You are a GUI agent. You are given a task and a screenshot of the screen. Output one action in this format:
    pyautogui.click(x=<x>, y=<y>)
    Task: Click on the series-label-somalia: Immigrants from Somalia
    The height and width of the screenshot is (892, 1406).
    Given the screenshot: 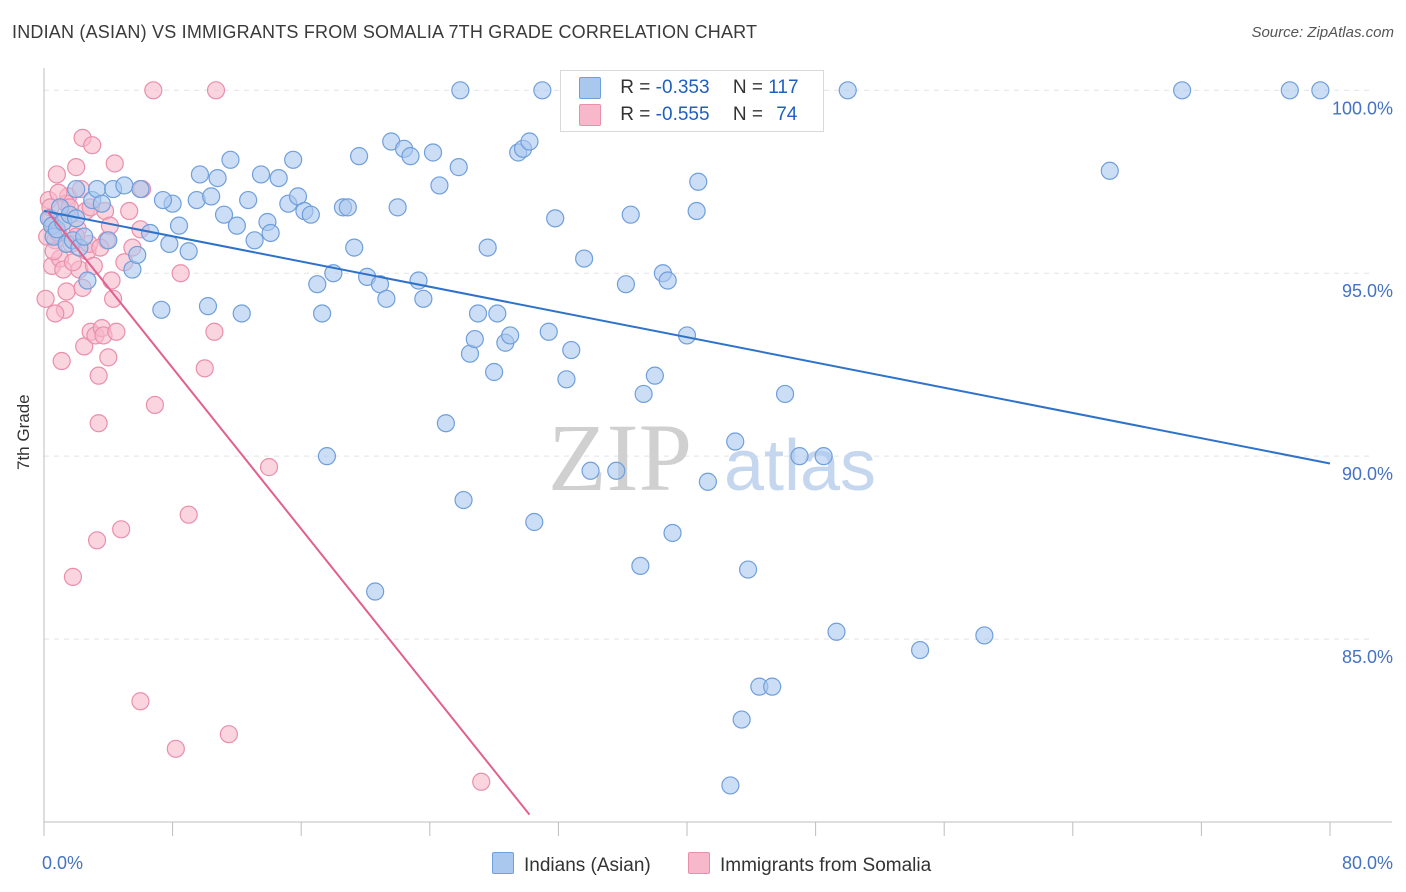 What is the action you would take?
    pyautogui.click(x=826, y=865)
    